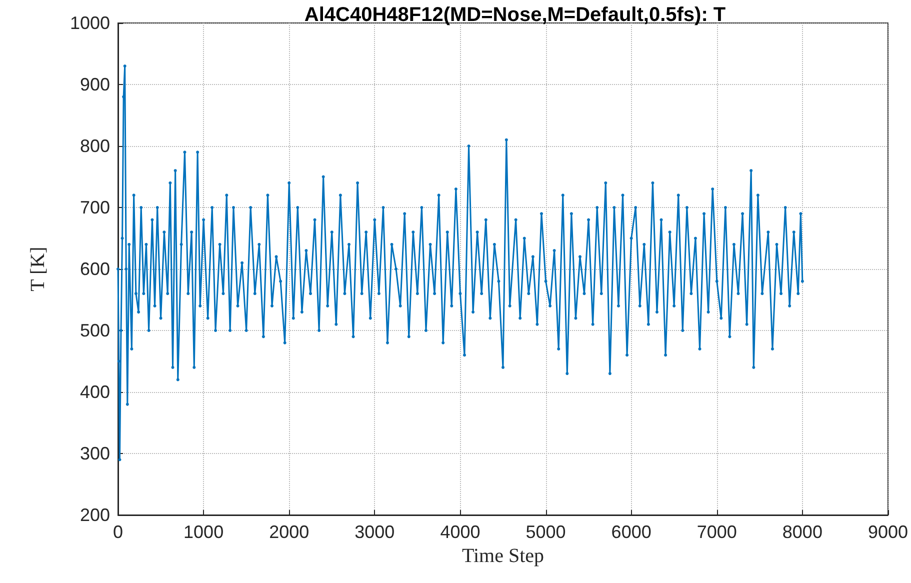 The image size is (911, 583). What do you see at coordinates (95, 330) in the screenshot?
I see `y-tick-label: 500` at bounding box center [95, 330].